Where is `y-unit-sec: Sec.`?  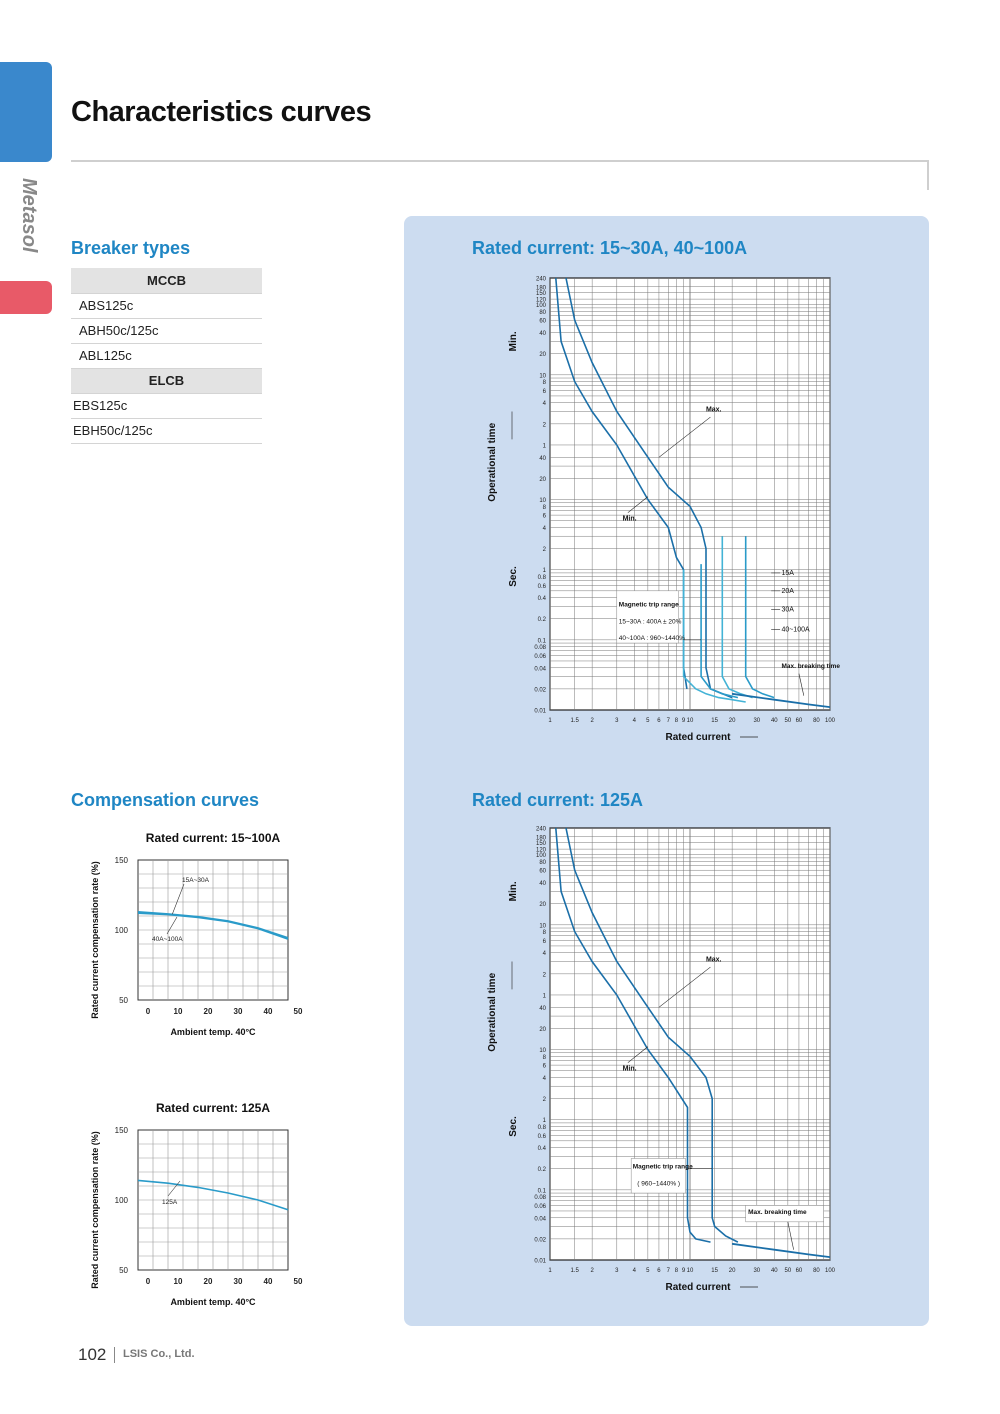
y-unit-sec: Sec. is located at coordinates (513, 1126).